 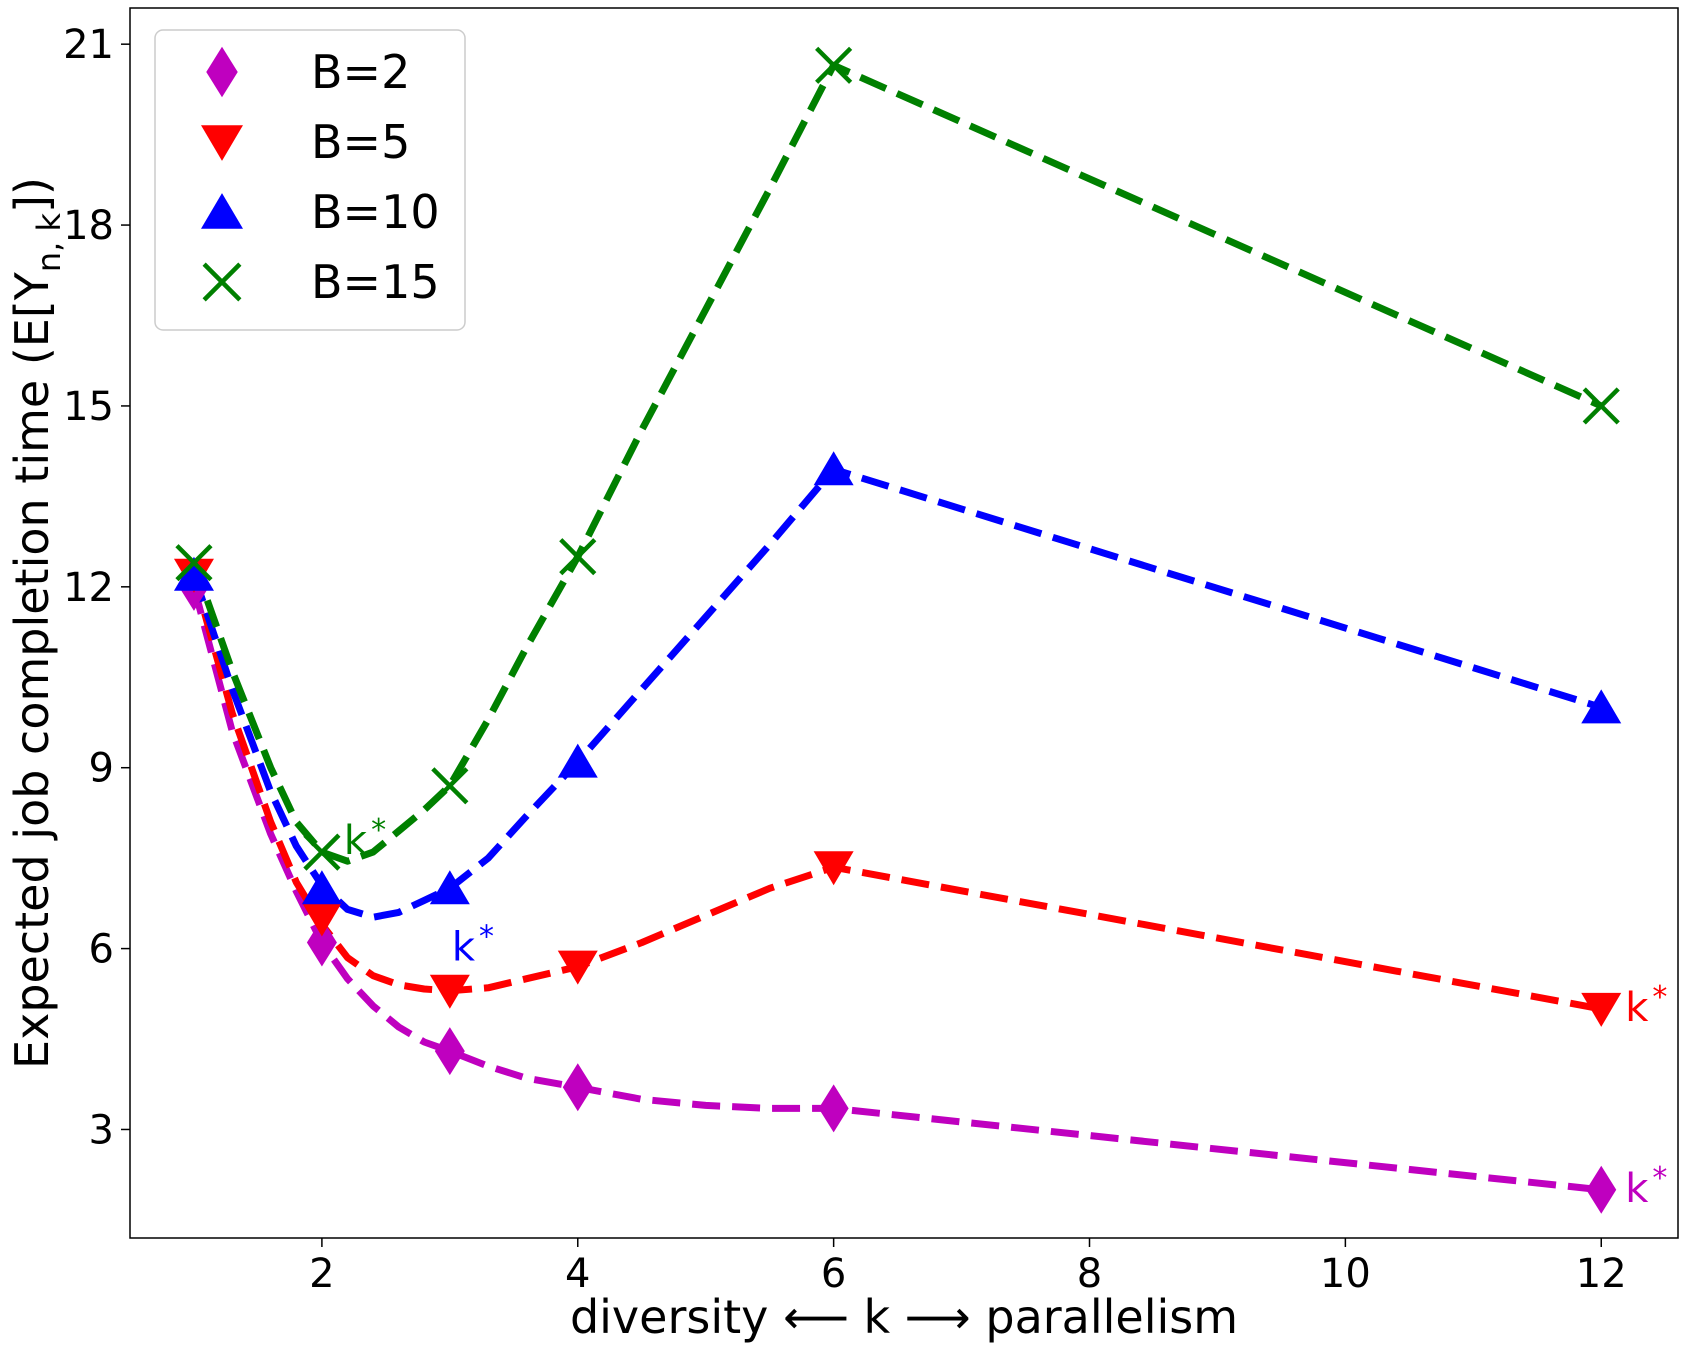 I want to click on legend: B=2 B=5 B=10 B=15, so click(x=310, y=180).